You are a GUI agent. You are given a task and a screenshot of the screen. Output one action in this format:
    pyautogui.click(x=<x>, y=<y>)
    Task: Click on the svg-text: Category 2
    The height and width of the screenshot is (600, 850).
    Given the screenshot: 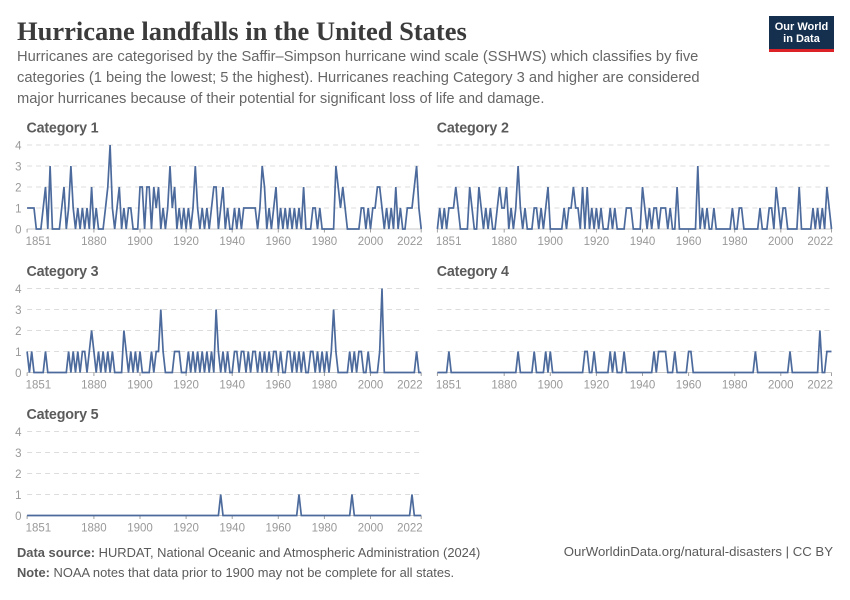 What is the action you would take?
    pyautogui.click(x=473, y=129)
    